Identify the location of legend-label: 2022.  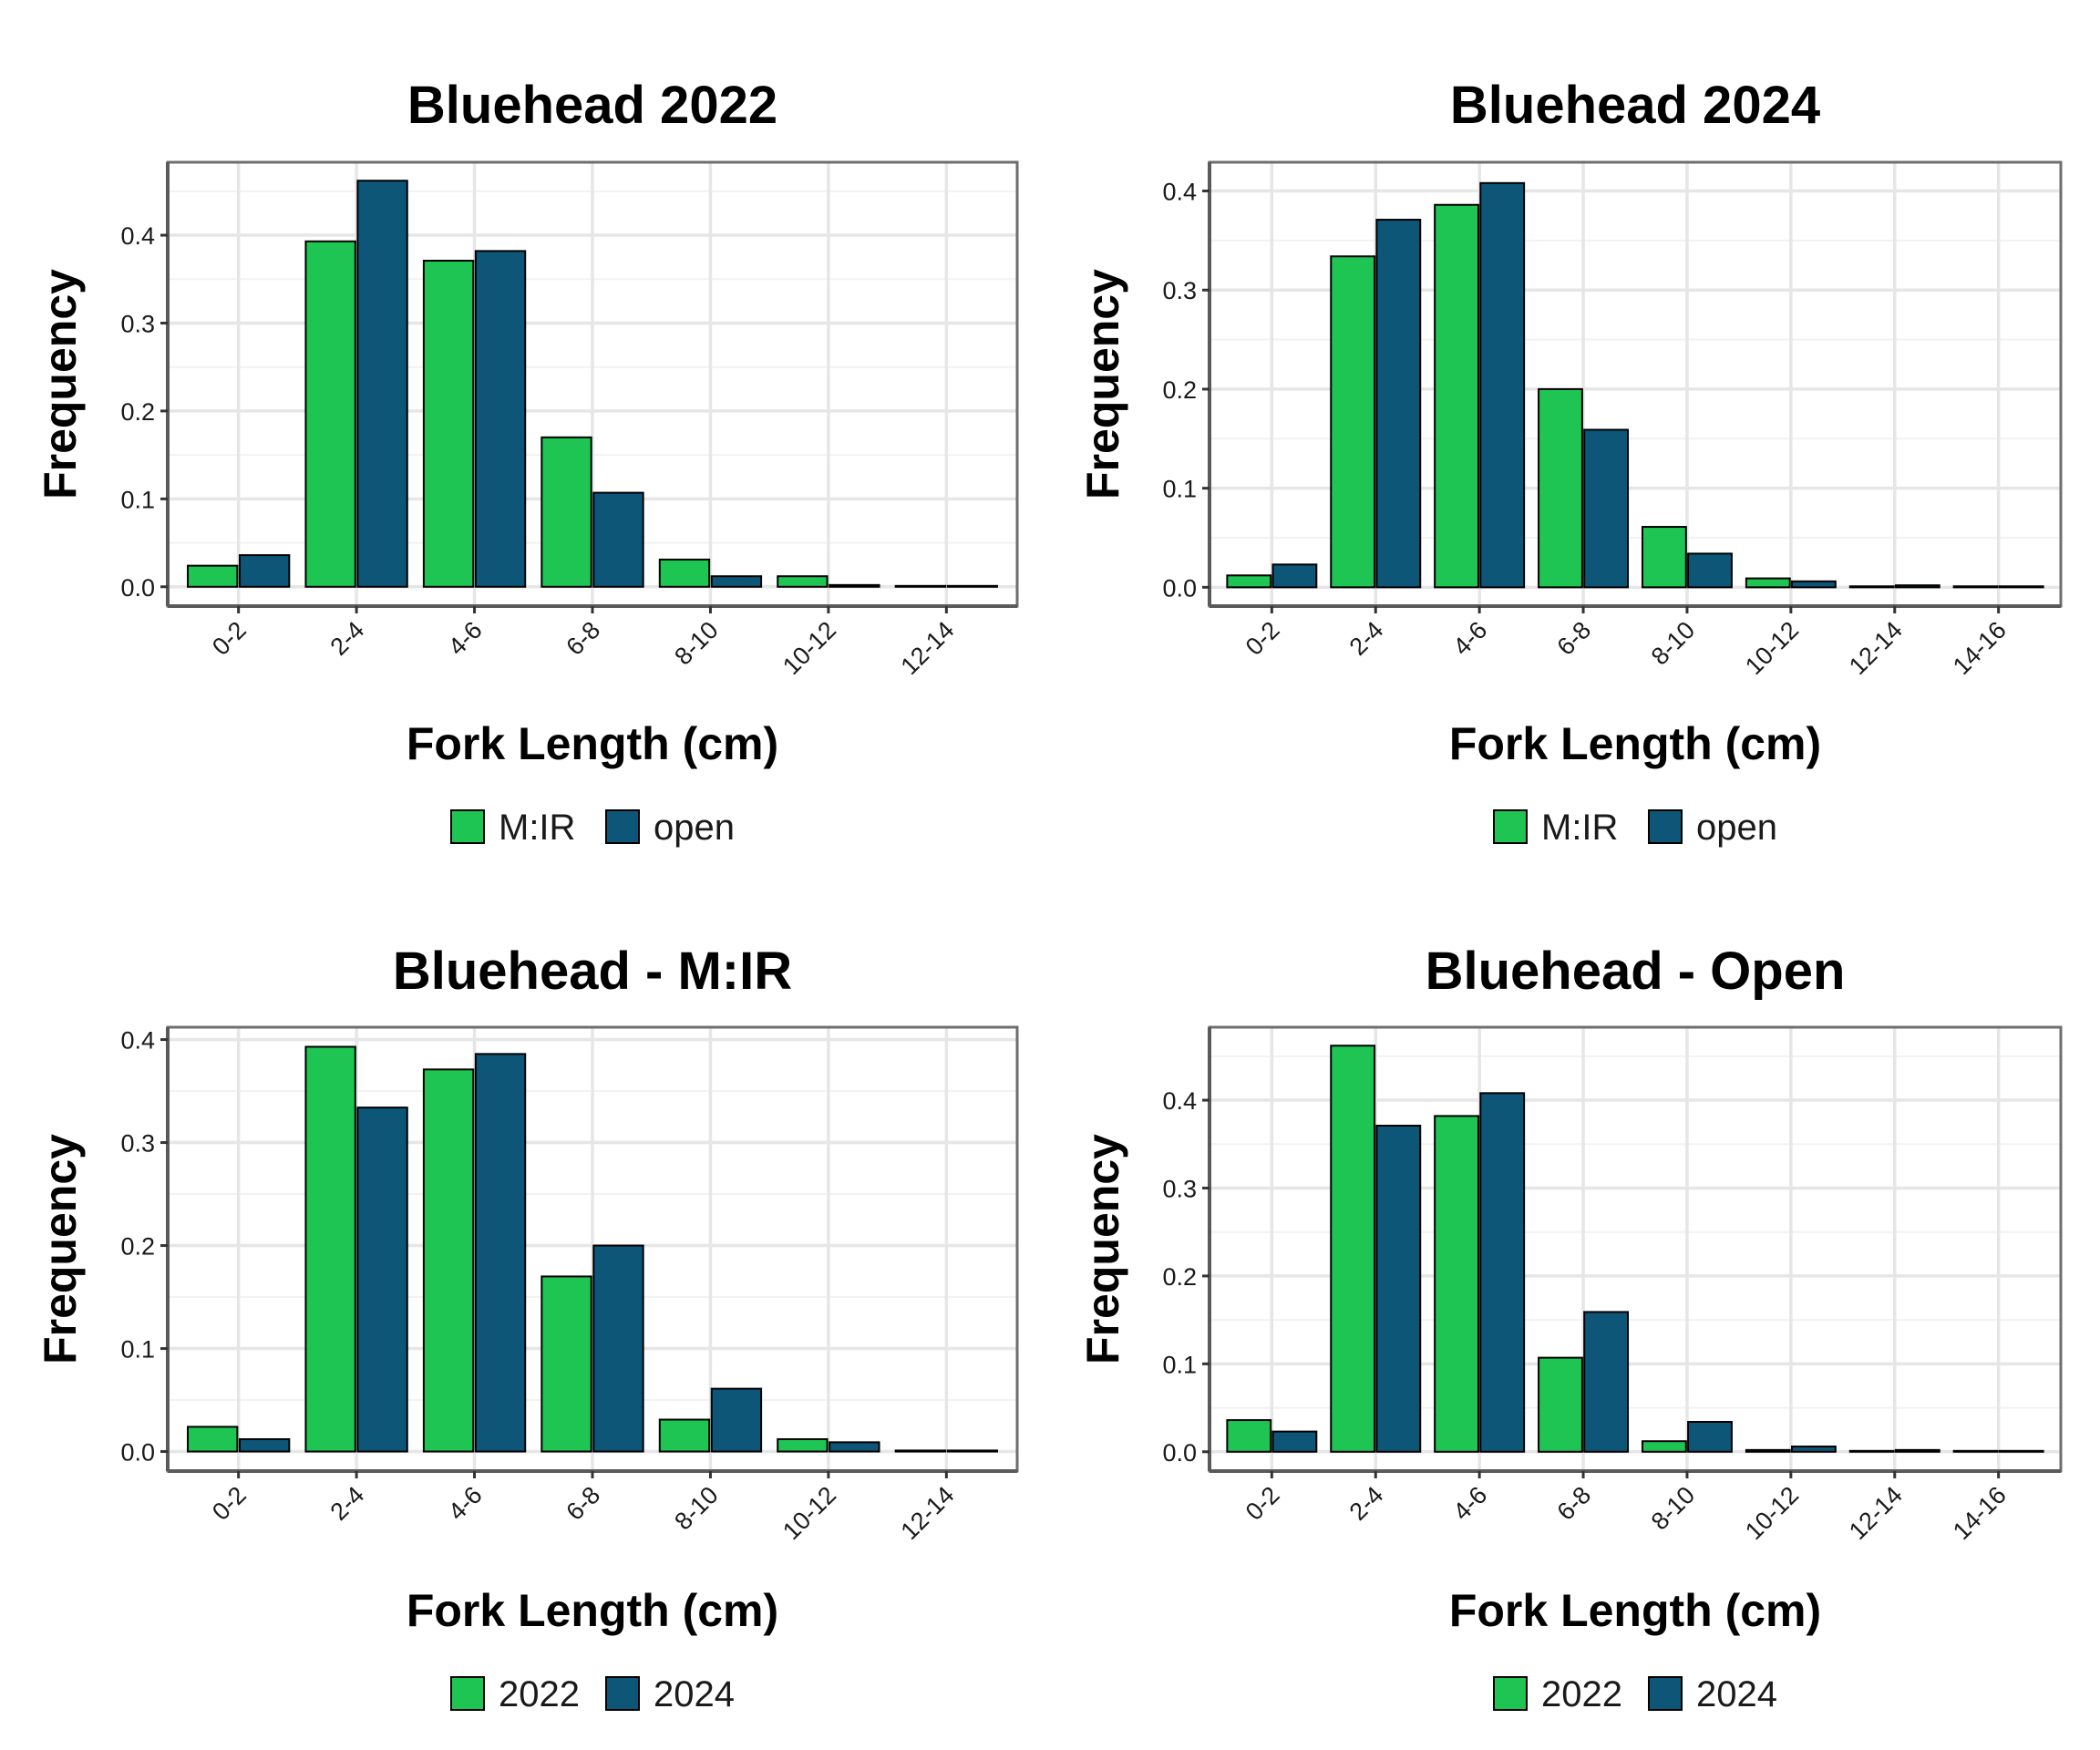
(539, 1694).